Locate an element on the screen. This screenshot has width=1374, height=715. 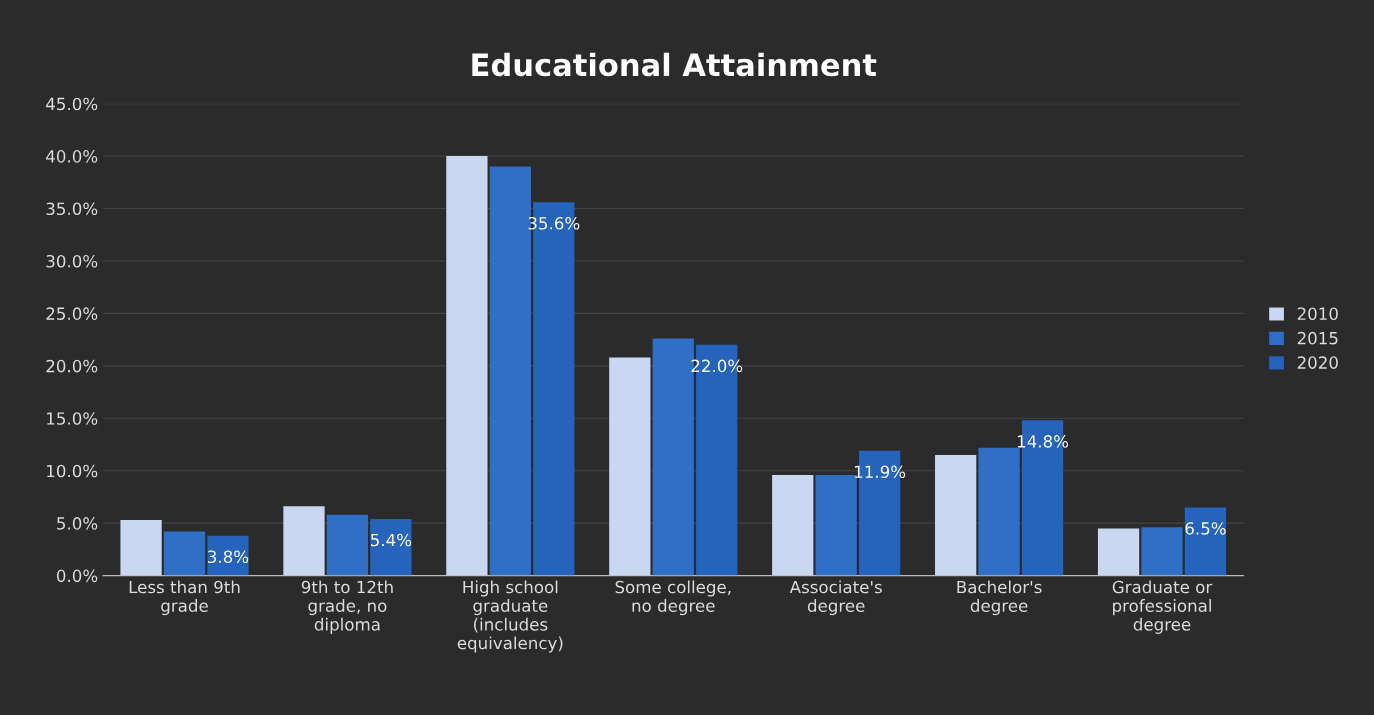
x-tick-label: Some college, no degree is located at coordinates (673, 598).